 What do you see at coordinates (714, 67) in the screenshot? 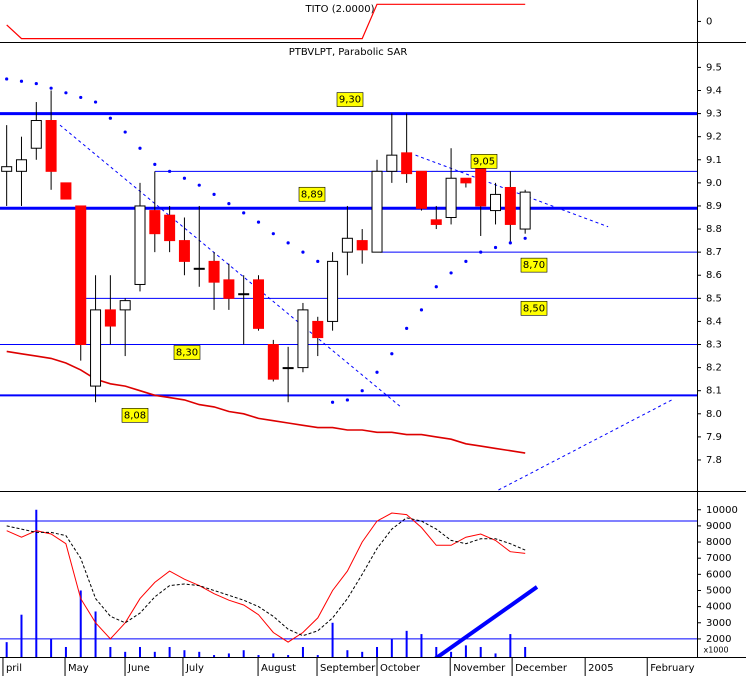
I see `y-tick-label: 9.5` at bounding box center [714, 67].